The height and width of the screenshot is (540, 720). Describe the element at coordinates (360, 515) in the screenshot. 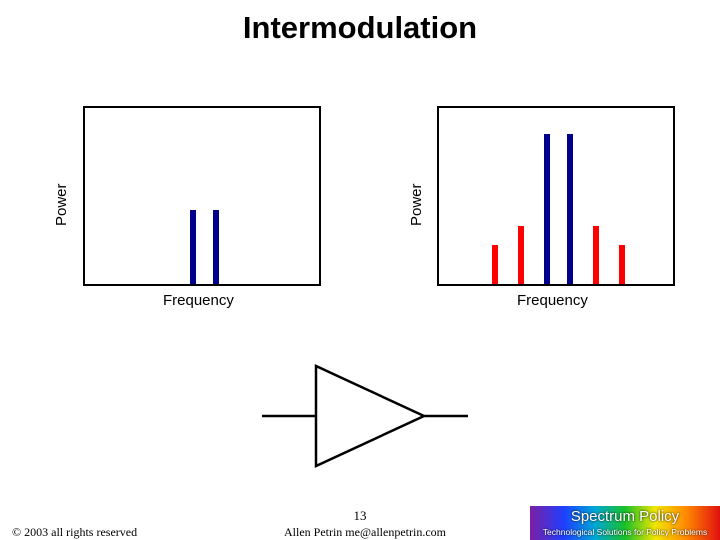

I see `page-number: 13` at that location.